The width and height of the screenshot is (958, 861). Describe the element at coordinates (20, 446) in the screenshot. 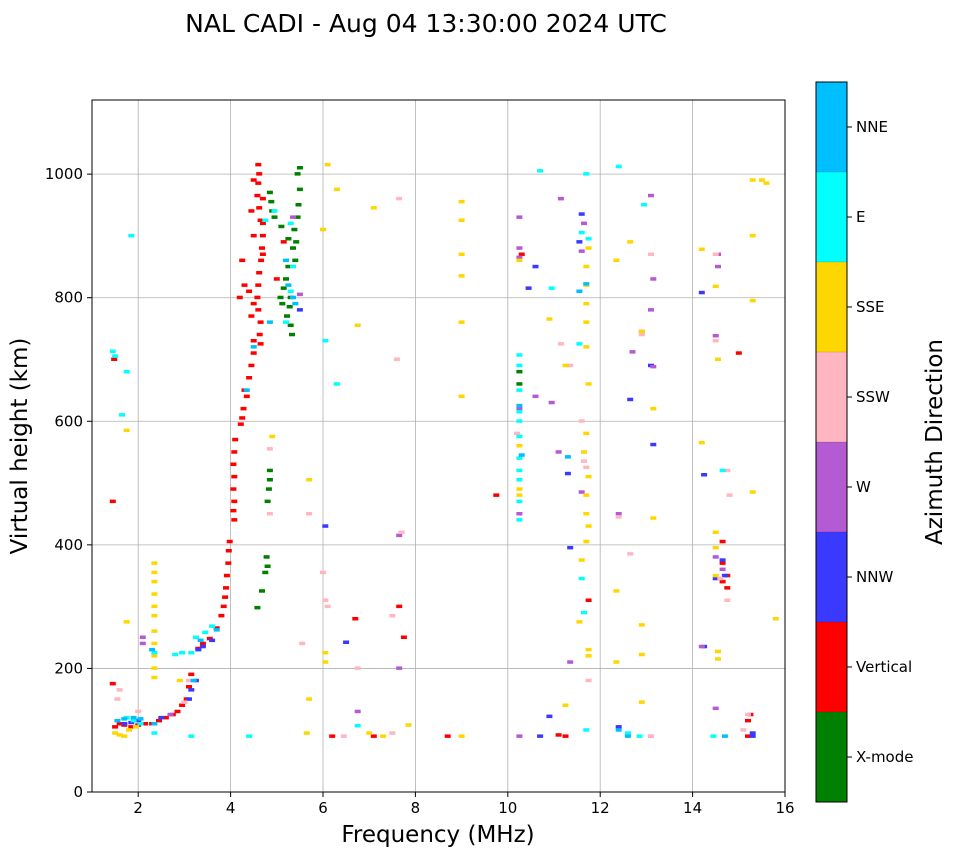

I see `y-axis-label: Virtual height (km)` at that location.